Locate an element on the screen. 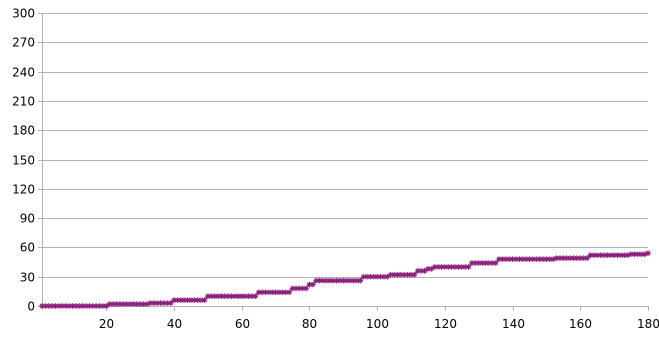 The height and width of the screenshot is (338, 659). y-tick-label-0: 0 is located at coordinates (31, 307).